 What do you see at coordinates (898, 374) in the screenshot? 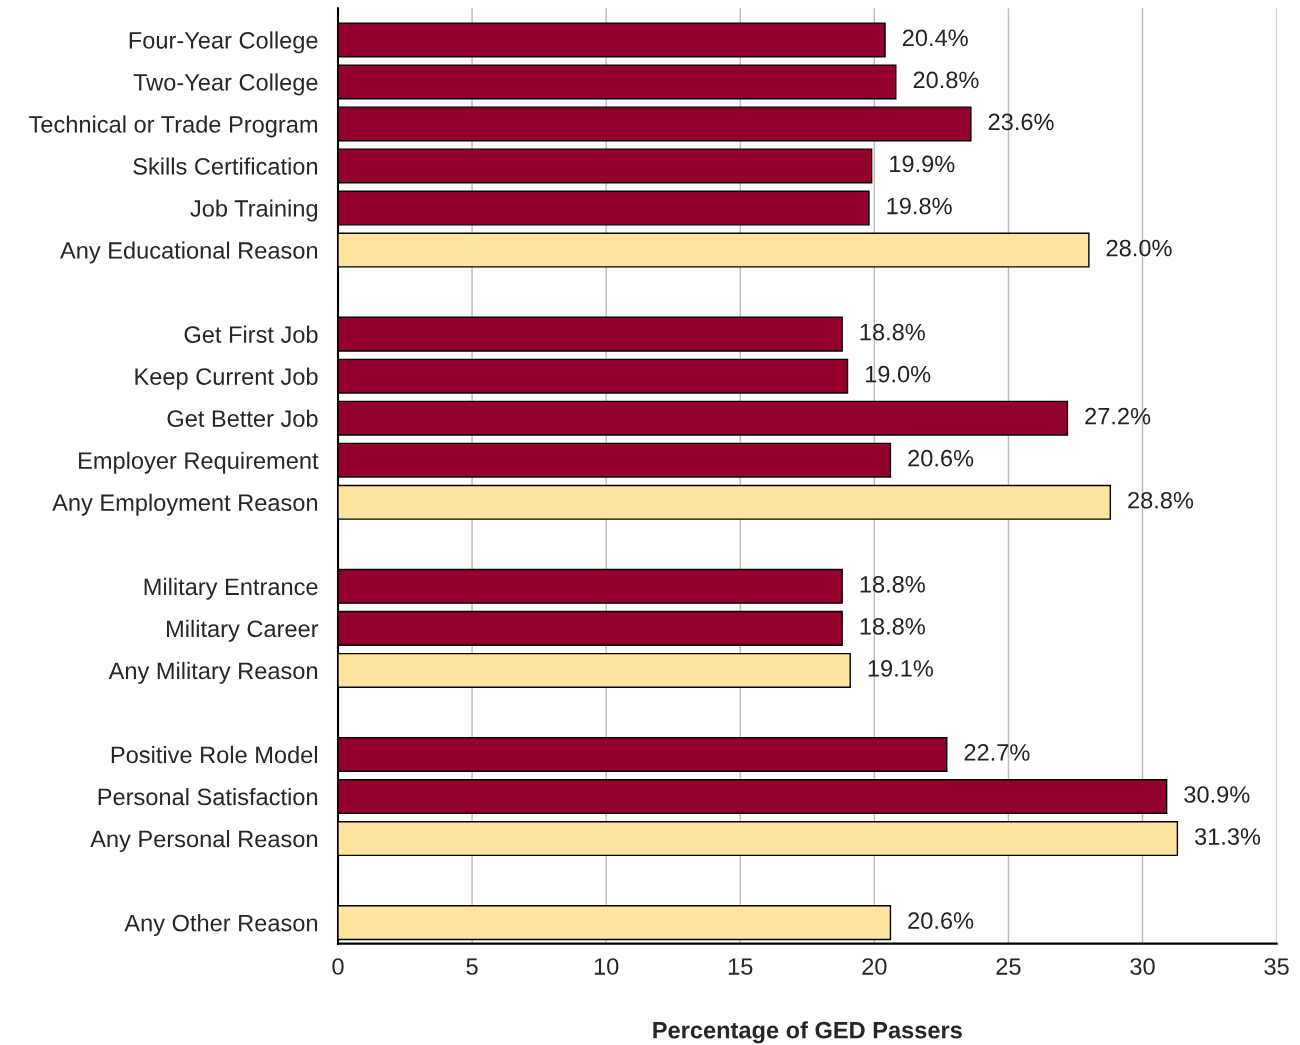
I see `data-label: 19.0%` at bounding box center [898, 374].